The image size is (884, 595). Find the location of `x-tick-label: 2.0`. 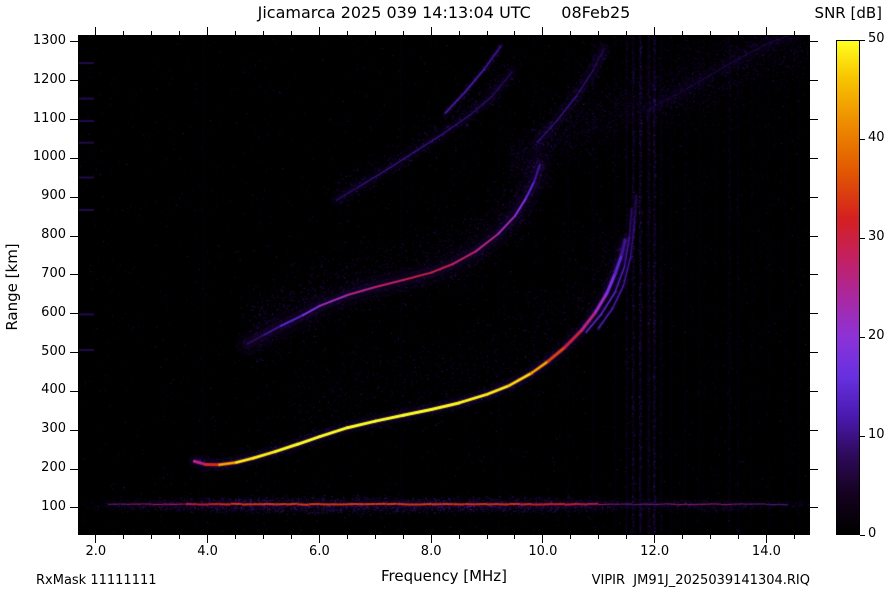

x-tick-label: 2.0 is located at coordinates (96, 551).